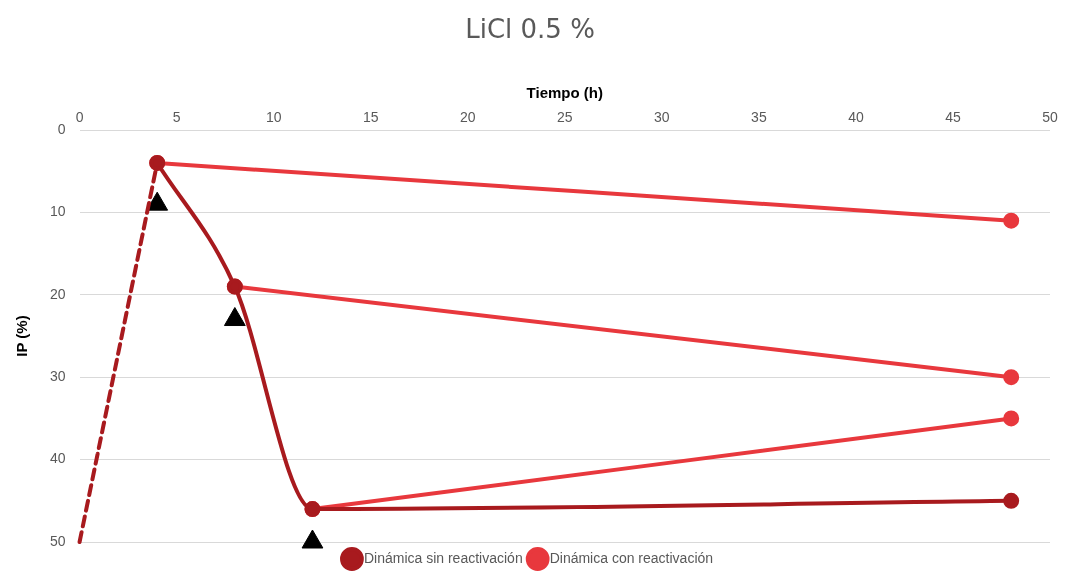  Describe the element at coordinates (1050, 117) in the screenshot. I see `x-tick-label: 50` at that location.